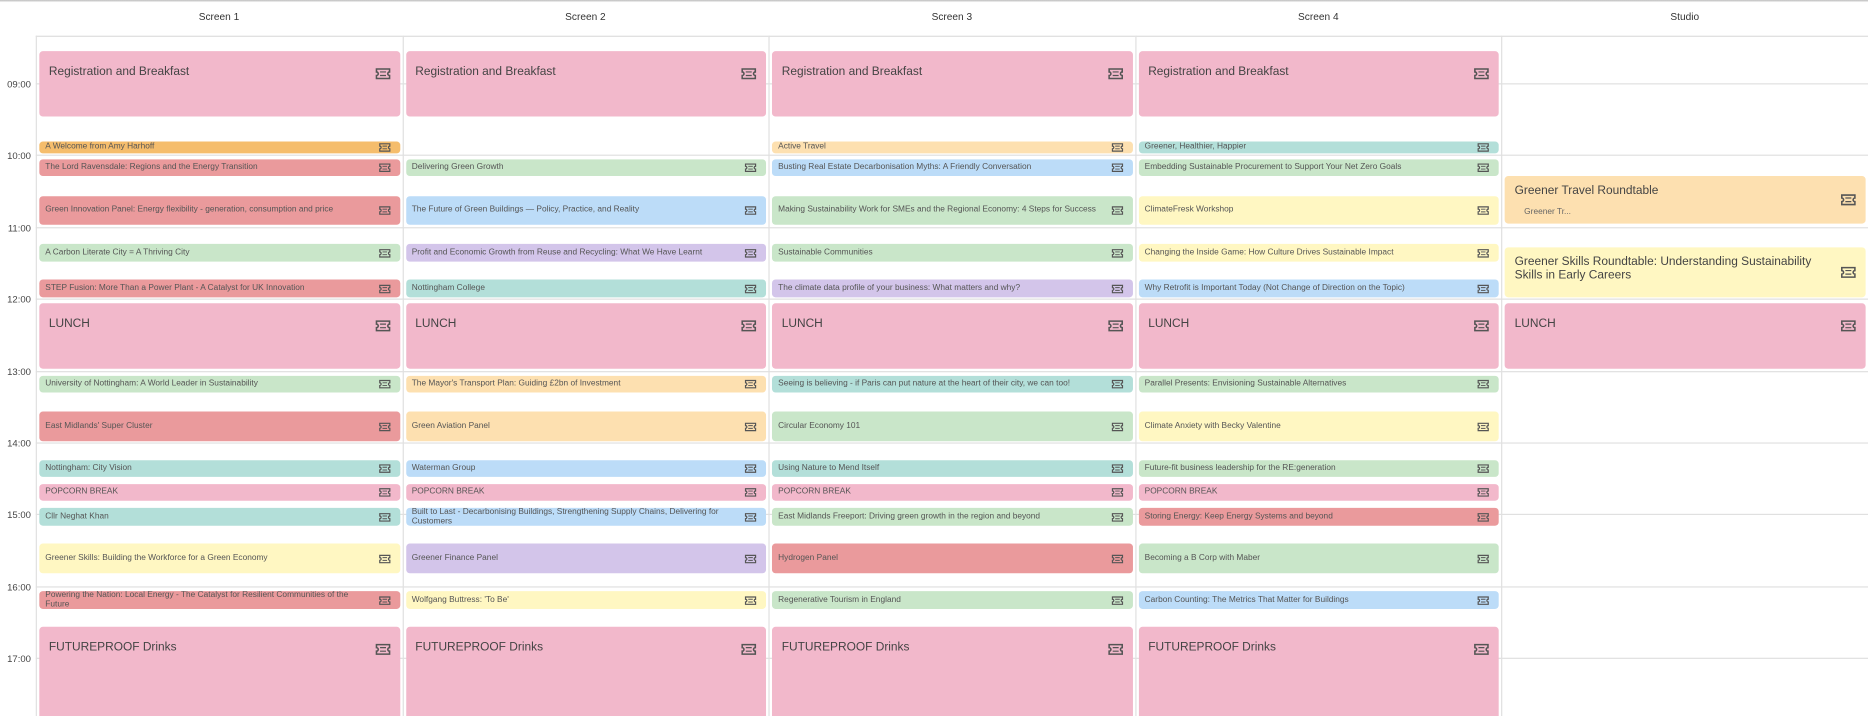 The width and height of the screenshot is (1868, 716). Describe the element at coordinates (952, 558) in the screenshot. I see `session: Hydrogen Panel` at that location.